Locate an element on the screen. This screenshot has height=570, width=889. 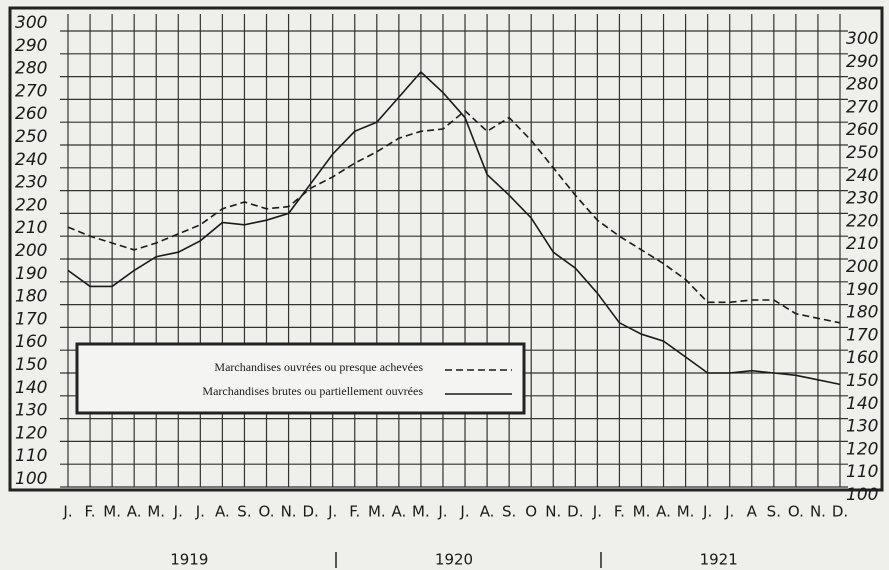
y2-tick-label: 110 is located at coordinates (862, 472).